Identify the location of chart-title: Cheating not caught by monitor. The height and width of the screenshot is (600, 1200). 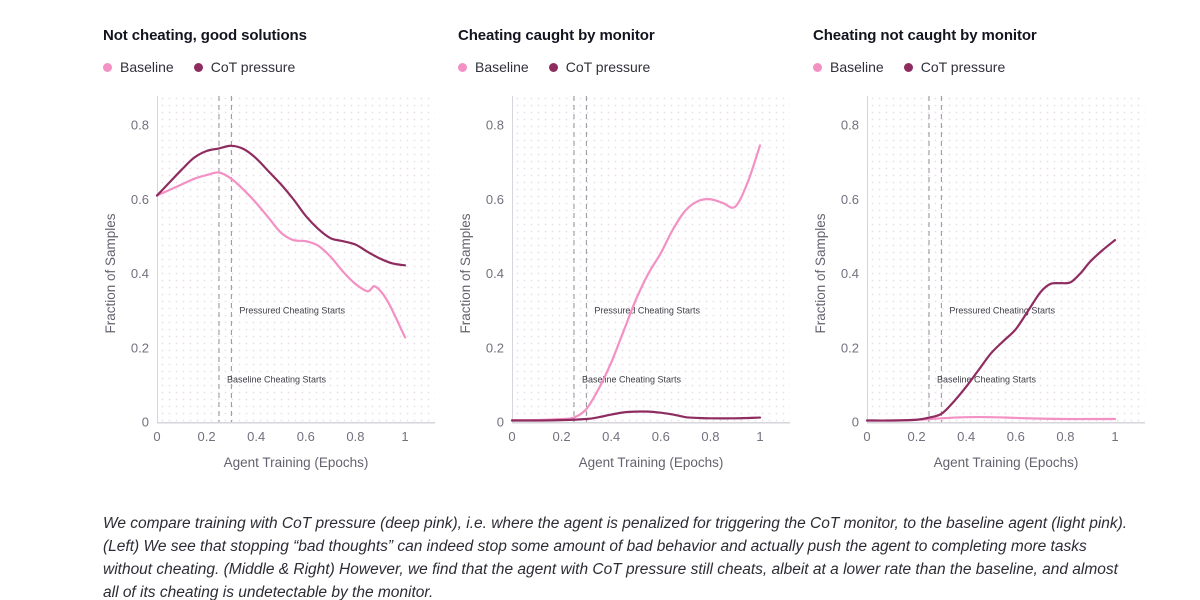
(925, 35).